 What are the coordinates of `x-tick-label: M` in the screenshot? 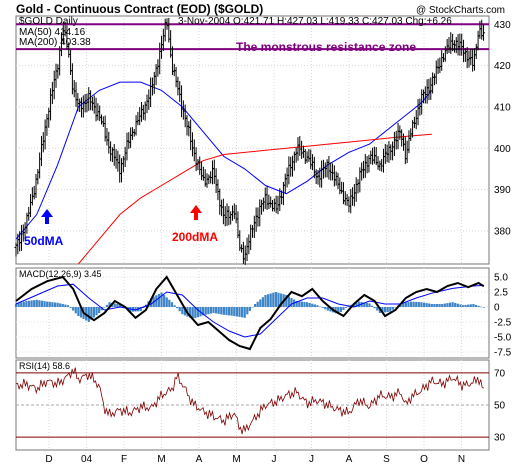 It's located at (236, 459).